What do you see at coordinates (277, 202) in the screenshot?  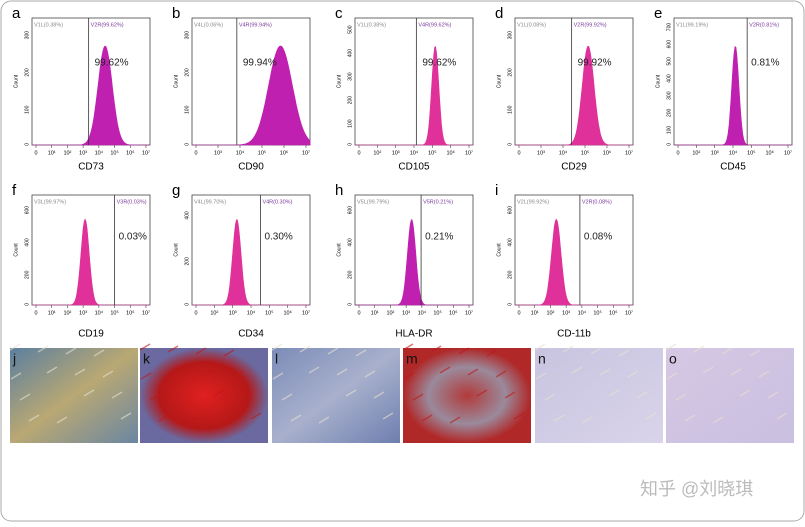 I see `gate-right-label: V4R(0.30%)` at bounding box center [277, 202].